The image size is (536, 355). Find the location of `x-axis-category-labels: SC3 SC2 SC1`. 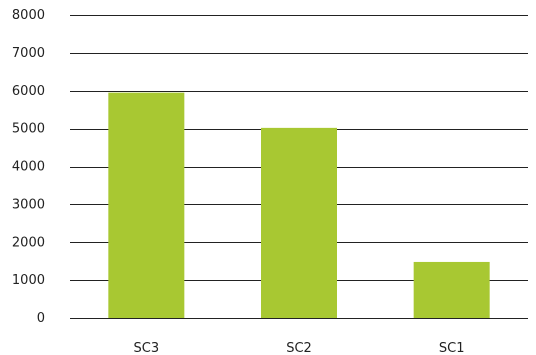

x-axis-category-labels: SC3 SC2 SC1 is located at coordinates (299, 348).